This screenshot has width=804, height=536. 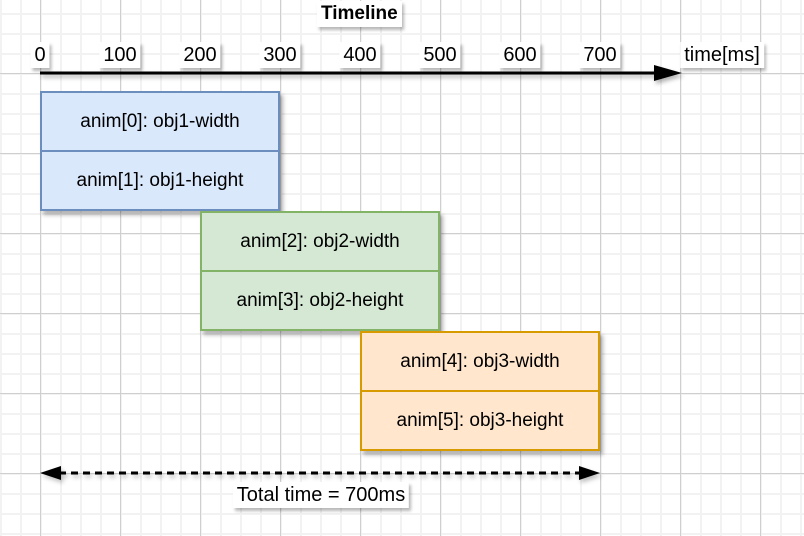 What do you see at coordinates (320, 300) in the screenshot?
I see `bar-anim3-obj2-height: anim[3]: obj2-height` at bounding box center [320, 300].